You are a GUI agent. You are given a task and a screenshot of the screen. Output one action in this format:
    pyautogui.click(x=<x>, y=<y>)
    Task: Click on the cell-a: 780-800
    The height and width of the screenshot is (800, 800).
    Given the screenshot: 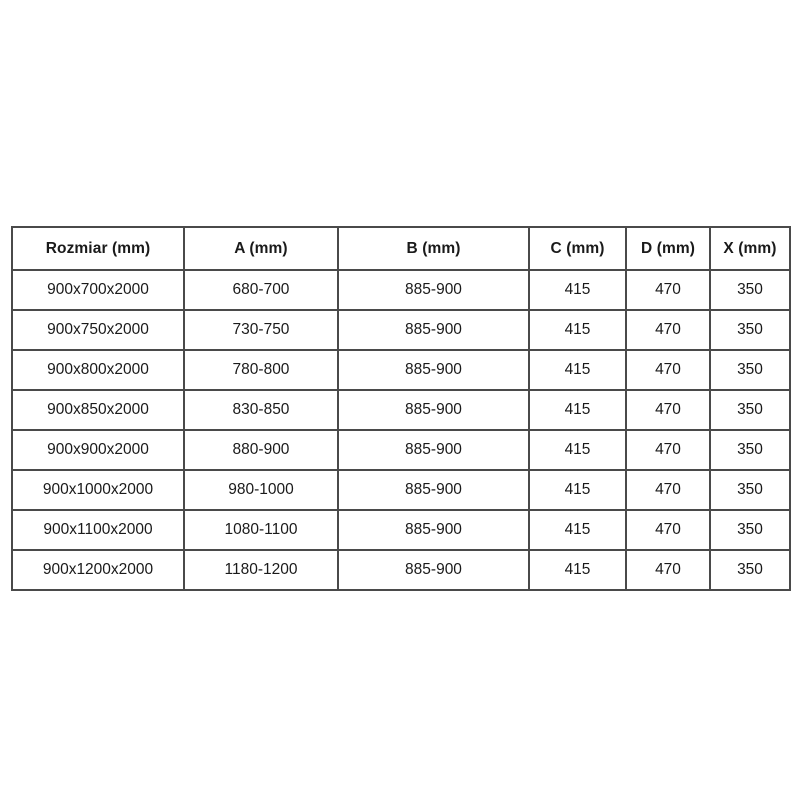 What is the action you would take?
    pyautogui.click(x=261, y=370)
    